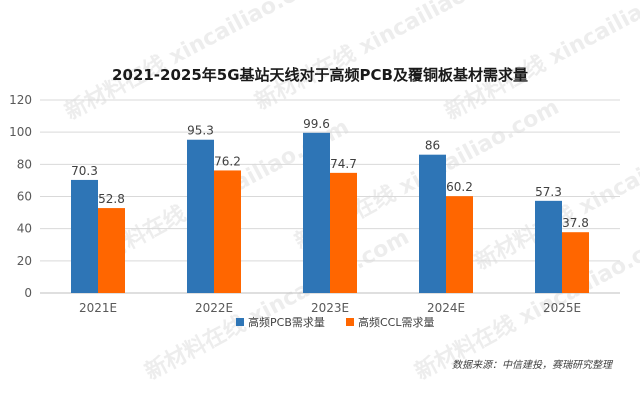 This screenshot has width=640, height=418. Describe the element at coordinates (320, 75) in the screenshot. I see `chart-title: 2021-2025年5G基站天线对于高频PCB及覆铜板基材需求量` at that location.